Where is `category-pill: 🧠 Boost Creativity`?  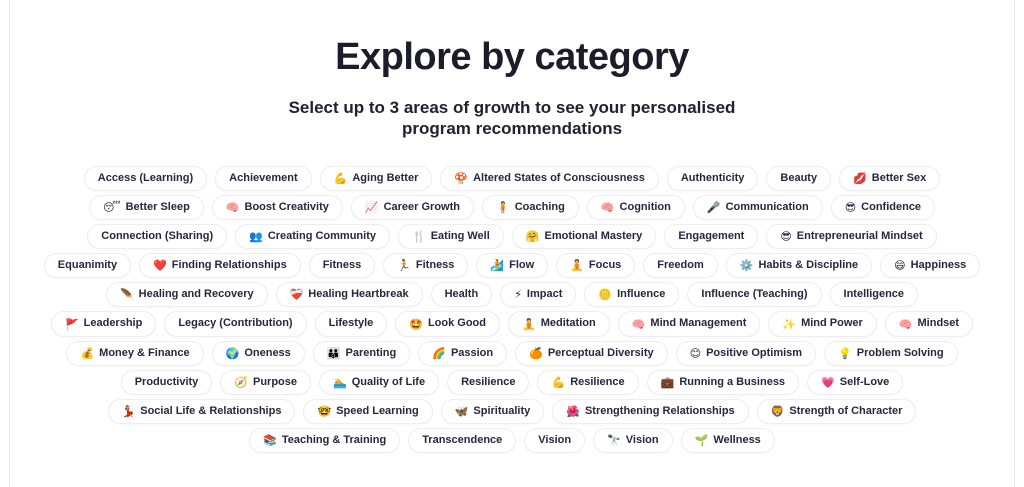
category-pill: 🧠 Boost Creativity is located at coordinates (277, 207).